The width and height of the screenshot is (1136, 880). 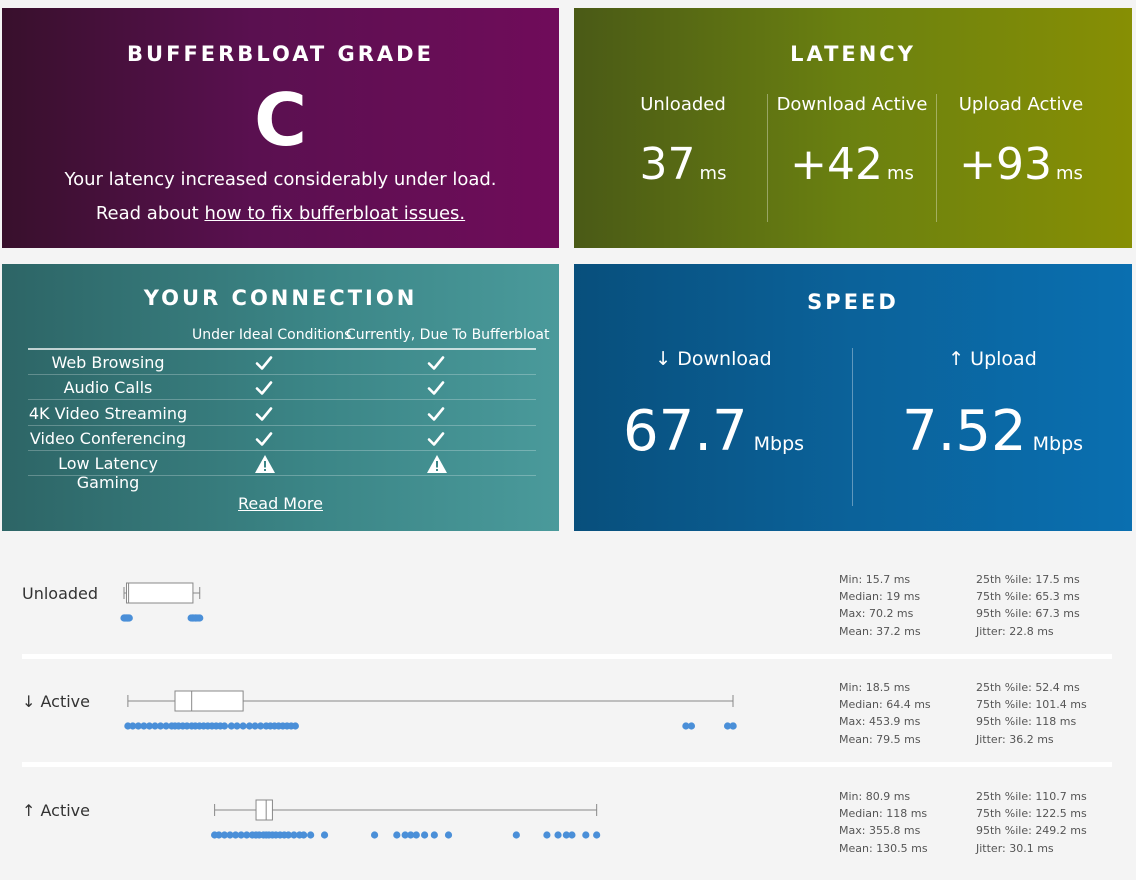 I want to click on latency-upload-label: Upload Active, so click(x=1021, y=104).